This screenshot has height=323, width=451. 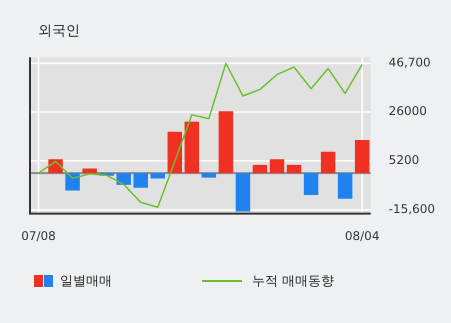 What do you see at coordinates (86, 281) in the screenshot?
I see `legend-label: 일별매매` at bounding box center [86, 281].